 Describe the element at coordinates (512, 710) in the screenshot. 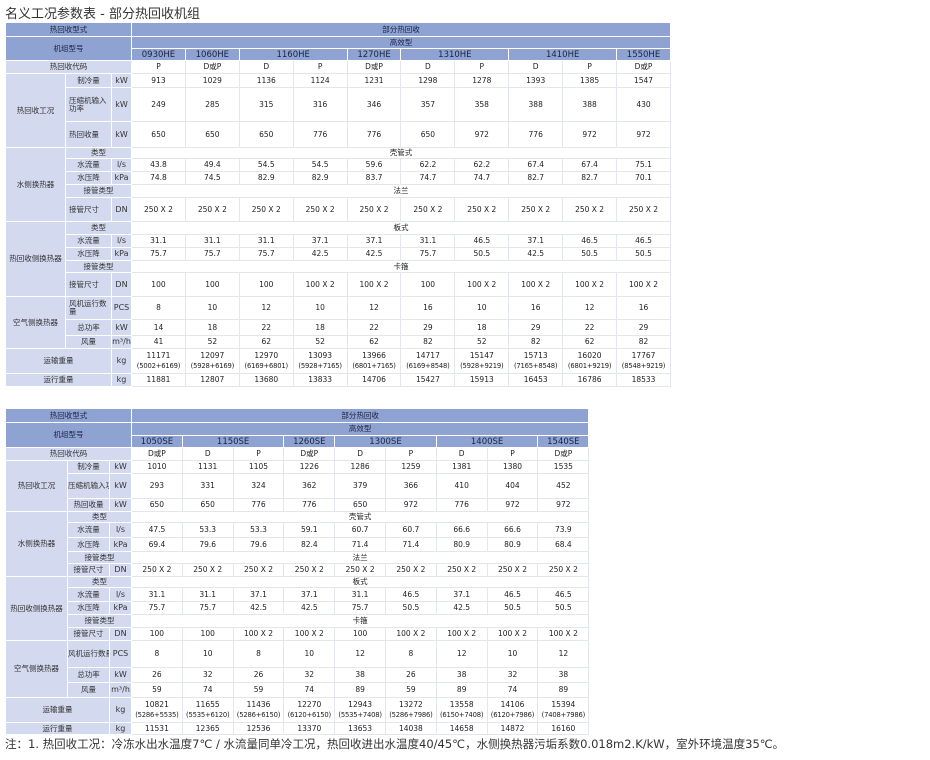

I see `weight-cell: 14106 (6120+7986)` at that location.